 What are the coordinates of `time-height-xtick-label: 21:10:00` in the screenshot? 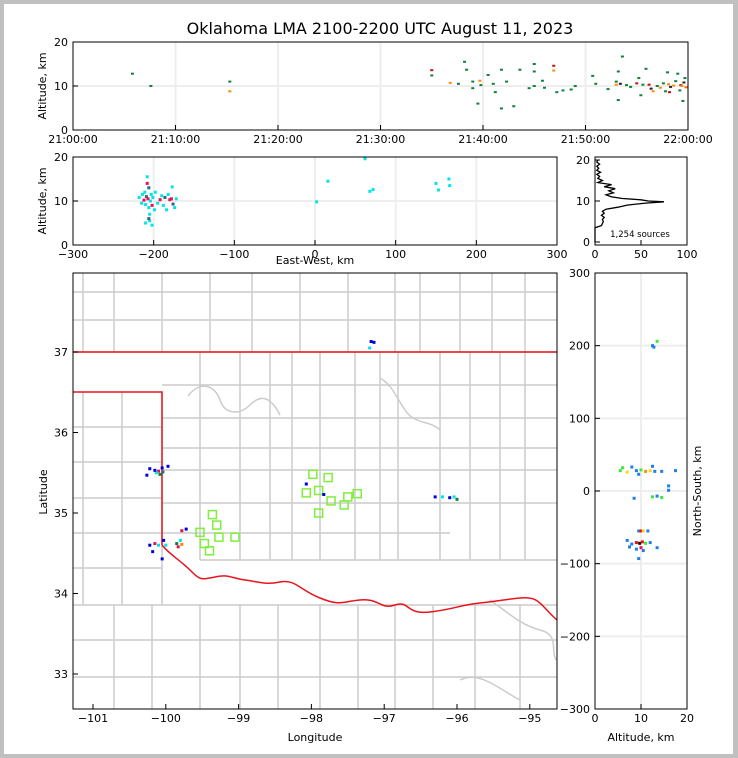 It's located at (175, 139).